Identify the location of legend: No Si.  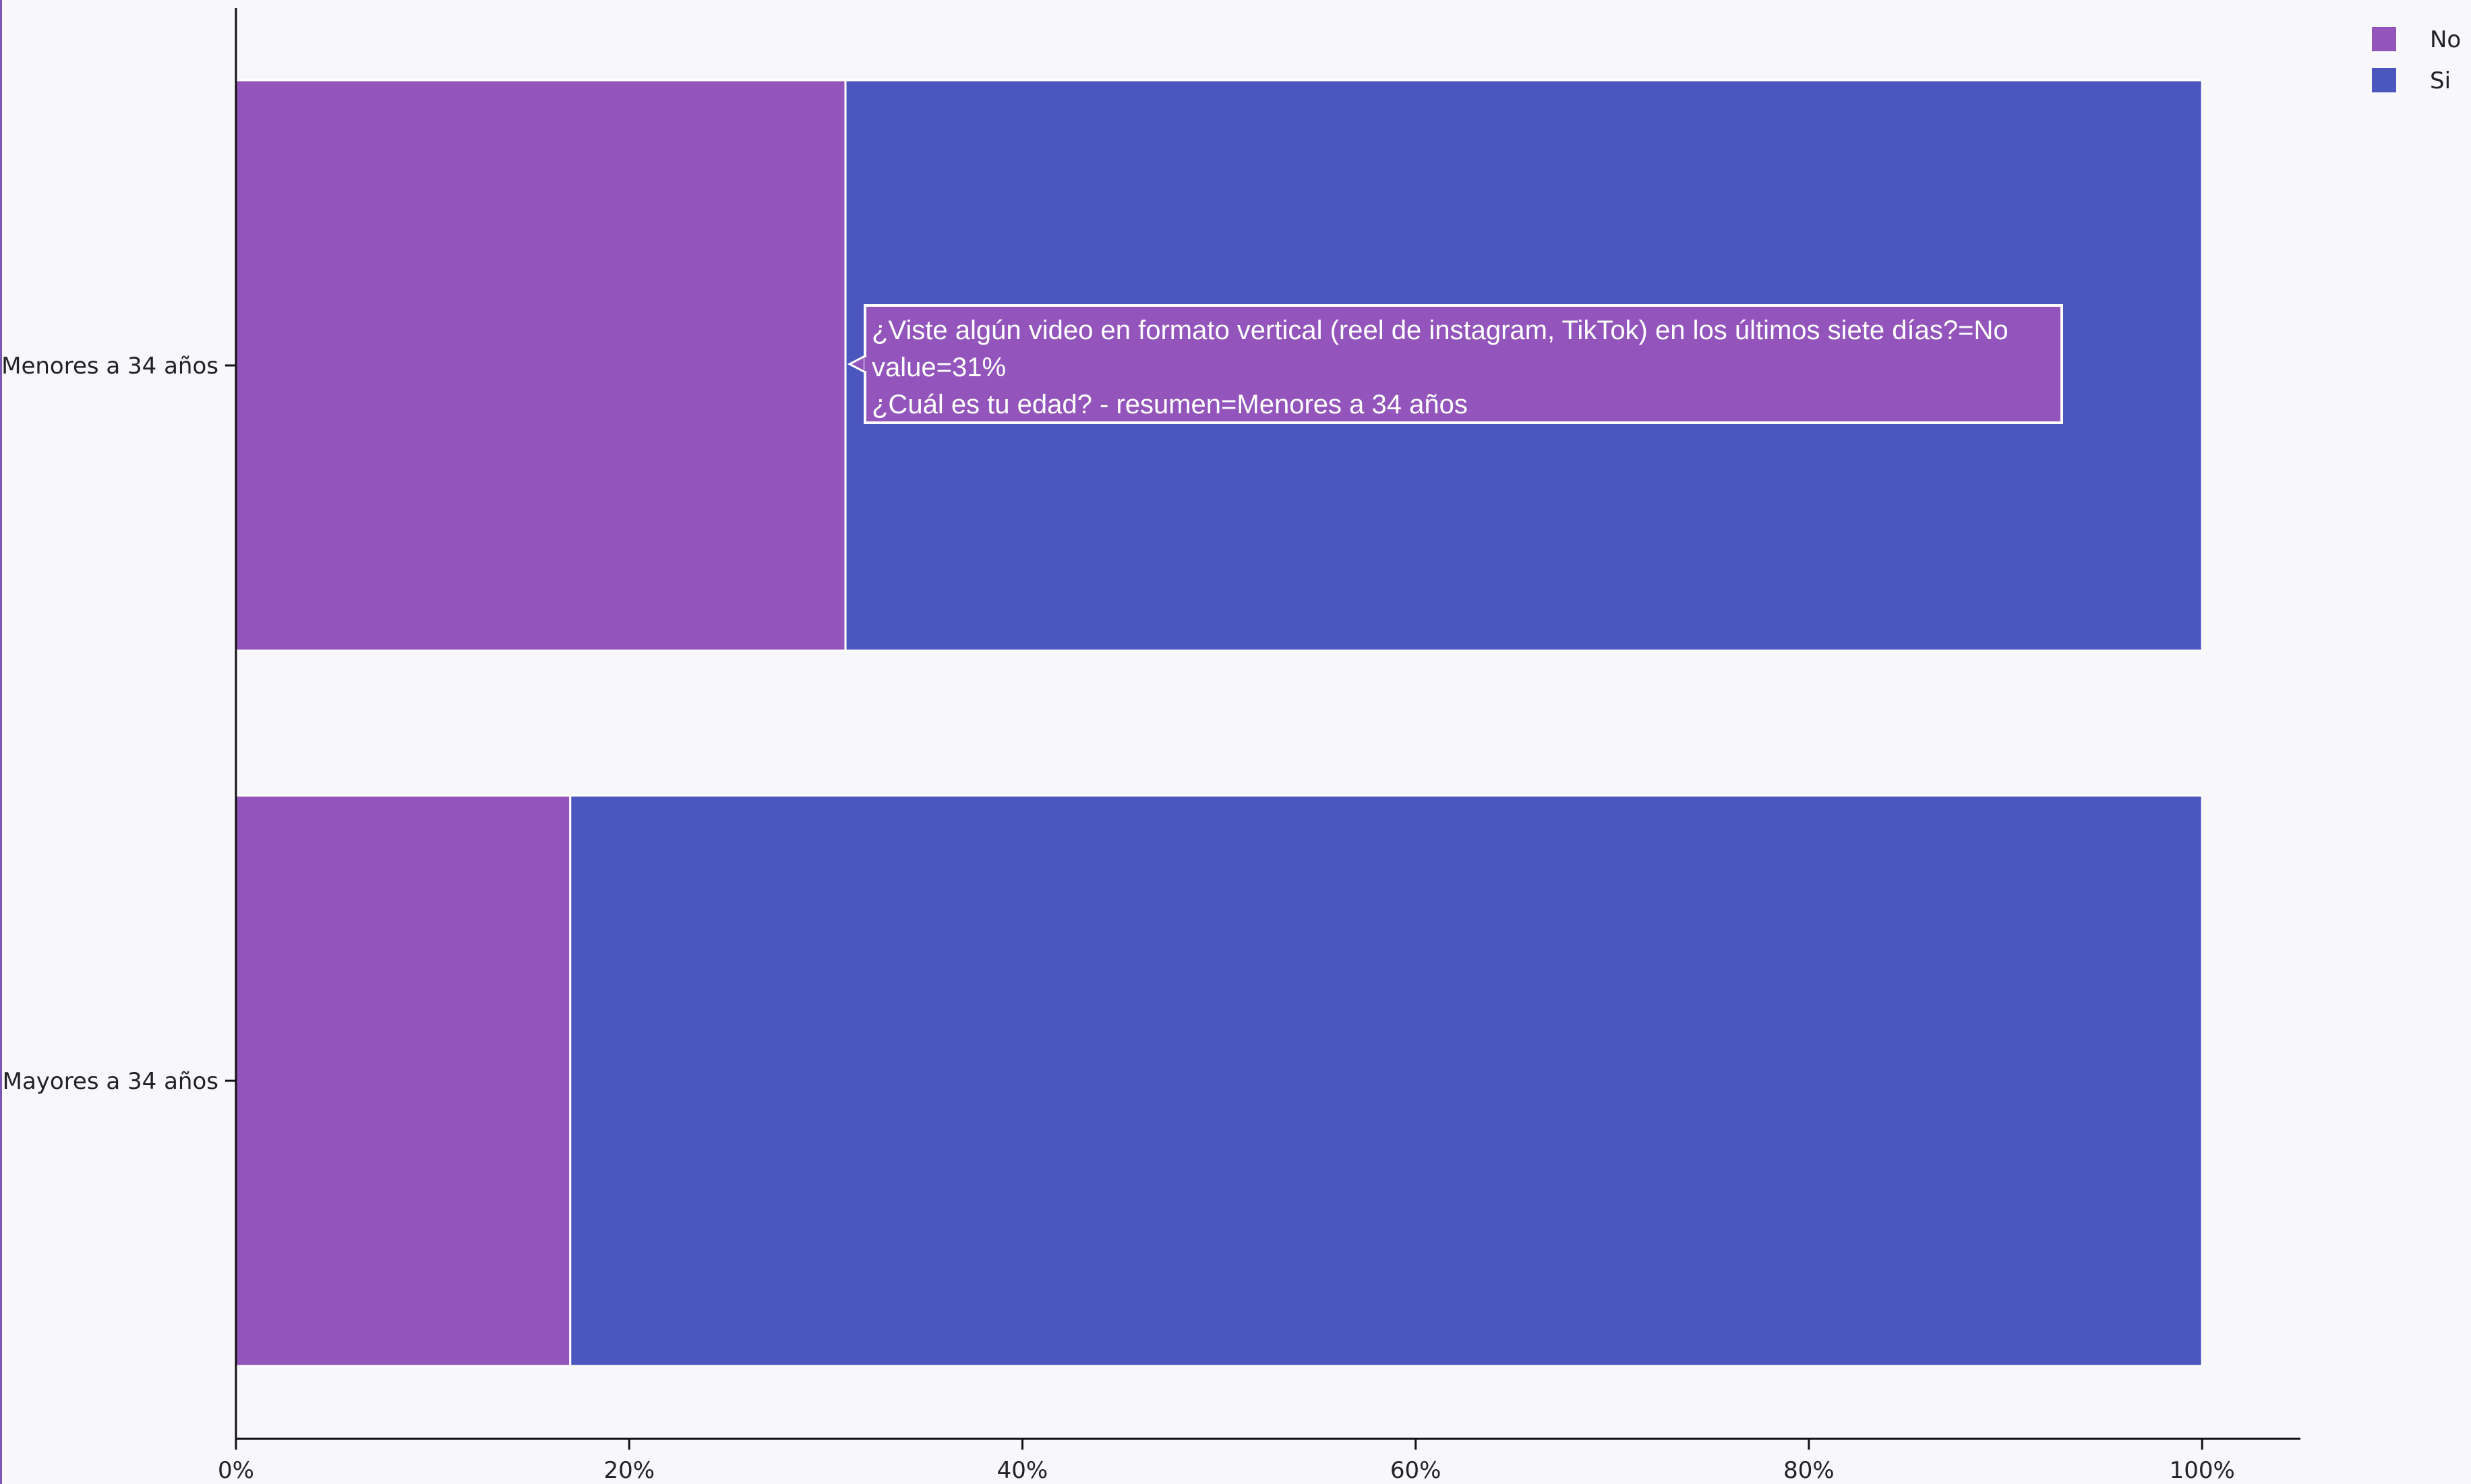
(2416, 60).